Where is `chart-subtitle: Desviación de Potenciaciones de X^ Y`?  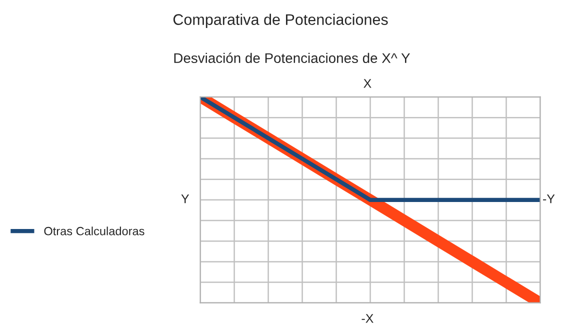 chart-subtitle: Desviación de Potenciaciones de X^ Y is located at coordinates (292, 58).